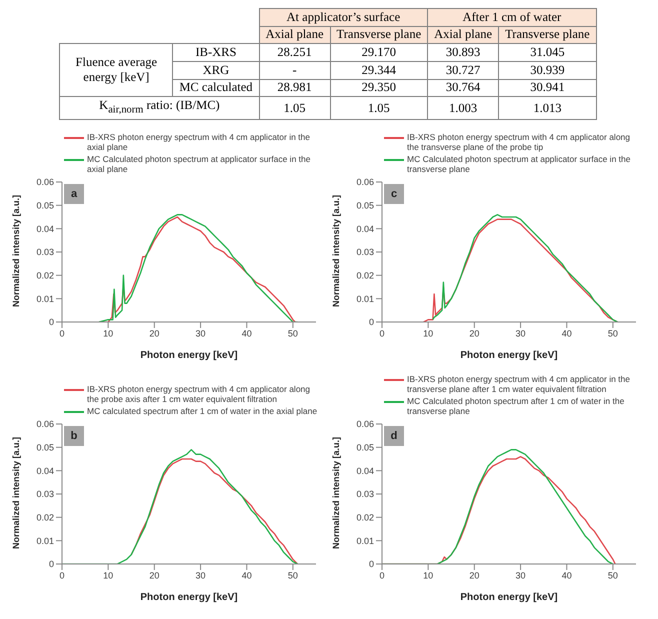 This screenshot has height=619, width=658. Describe the element at coordinates (519, 164) in the screenshot. I see `legend-label: MC Calculated photon spectrum at applicator surface in the transverse plane` at that location.